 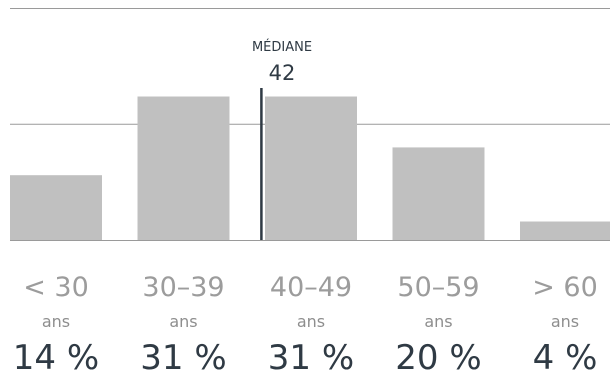 What do you see at coordinates (311, 287) in the screenshot?
I see `category-label-3: 40–49` at bounding box center [311, 287].